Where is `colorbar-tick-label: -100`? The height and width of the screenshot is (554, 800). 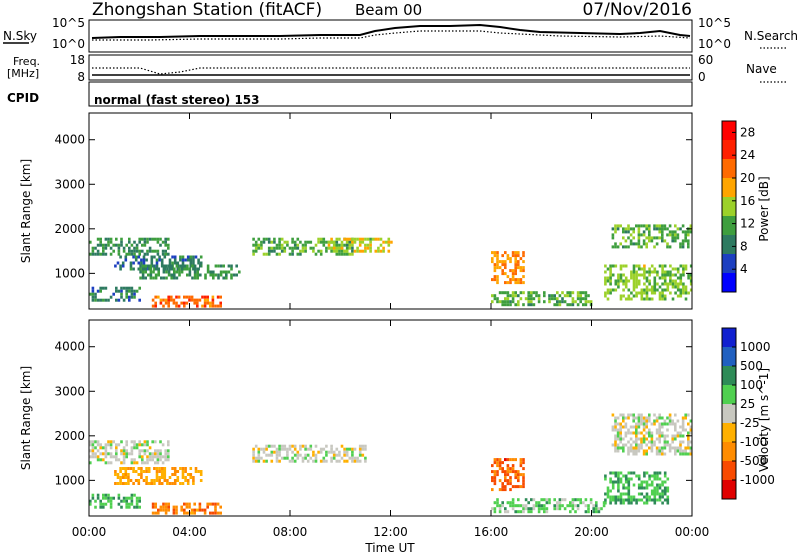
colorbar-tick-label: -100 is located at coordinates (753, 442).